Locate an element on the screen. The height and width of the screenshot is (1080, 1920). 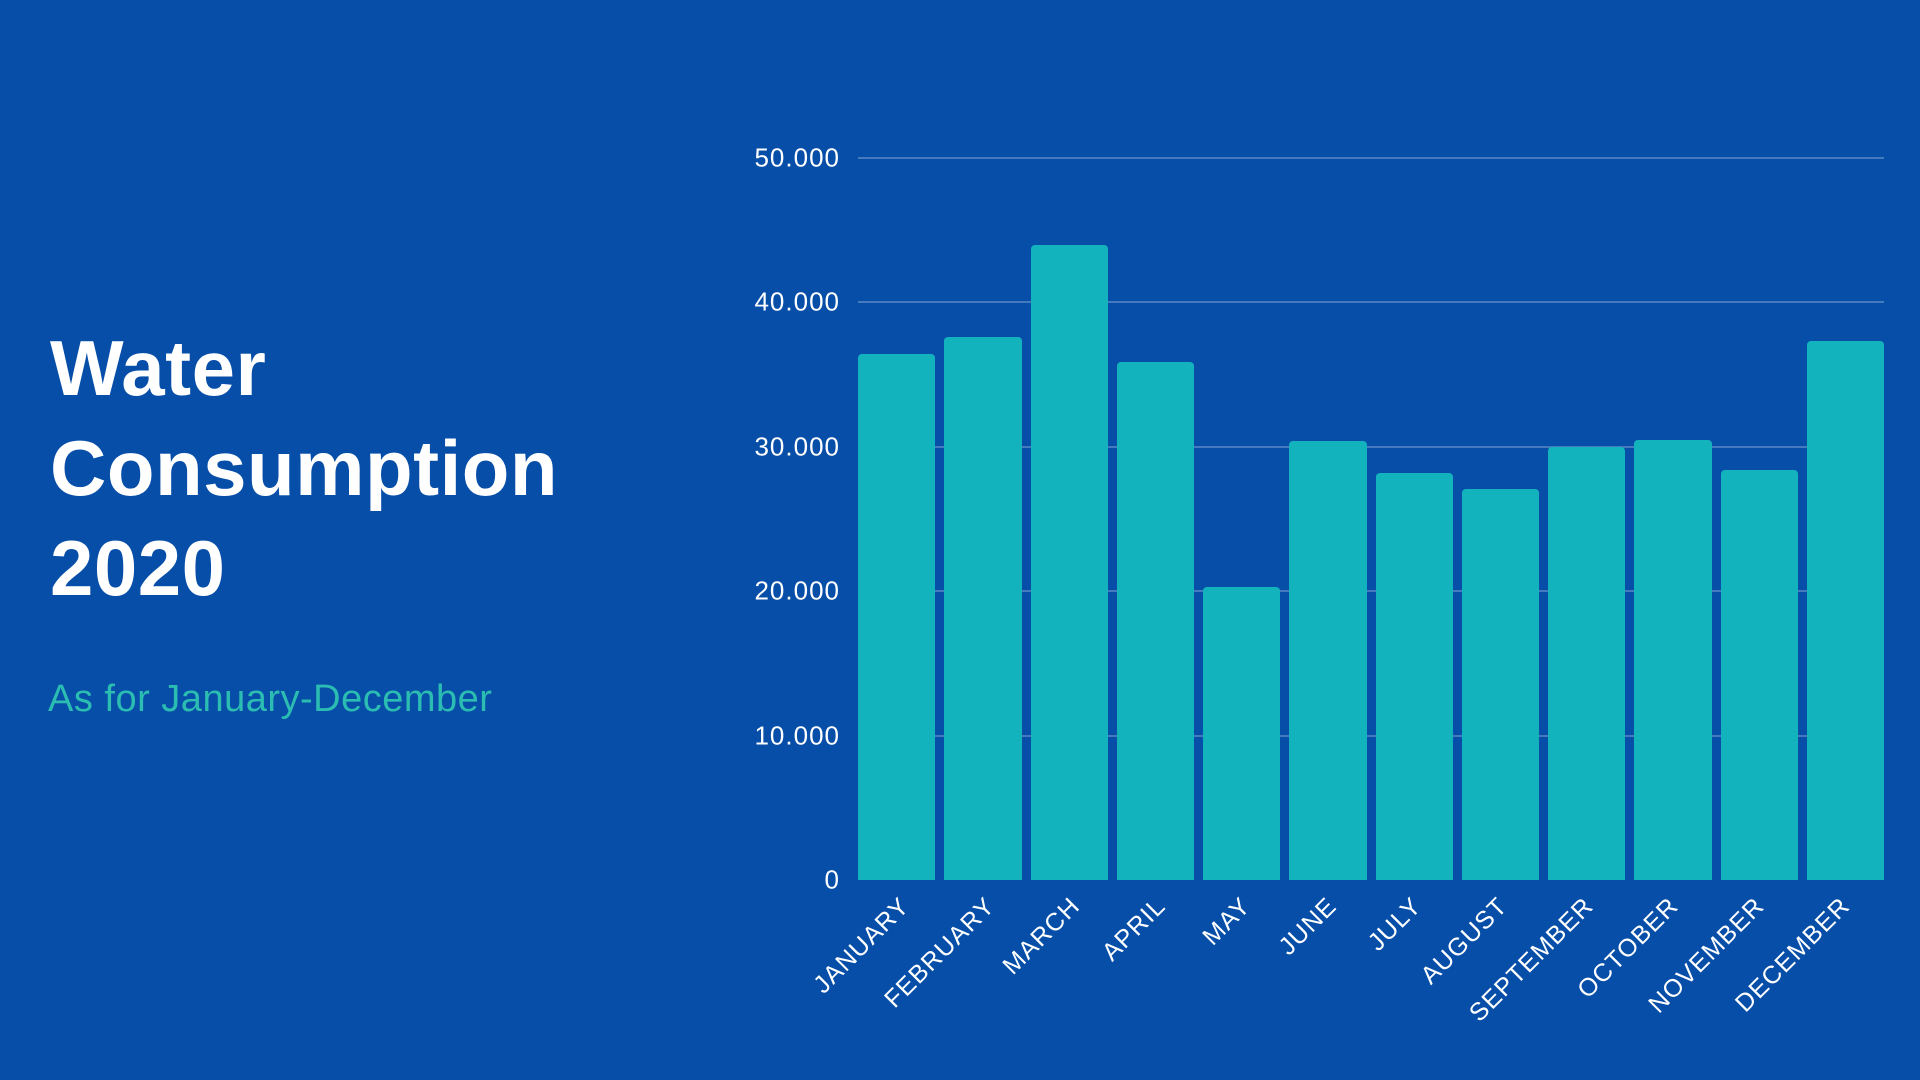
bar-december is located at coordinates (1845, 610).